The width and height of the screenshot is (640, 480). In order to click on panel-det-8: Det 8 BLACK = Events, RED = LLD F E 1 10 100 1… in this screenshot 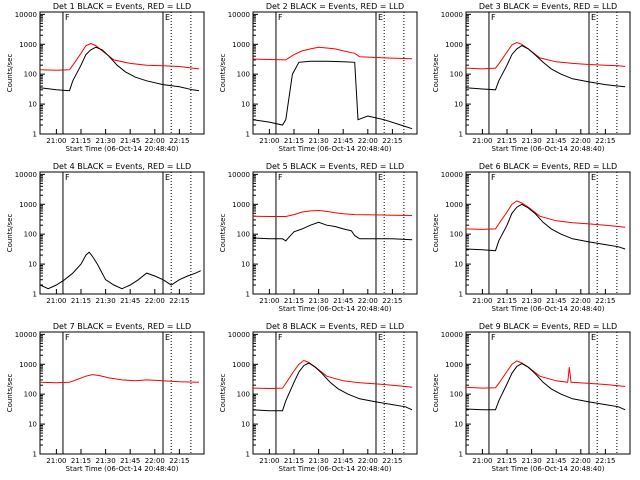, I will do `click(318, 397)`.